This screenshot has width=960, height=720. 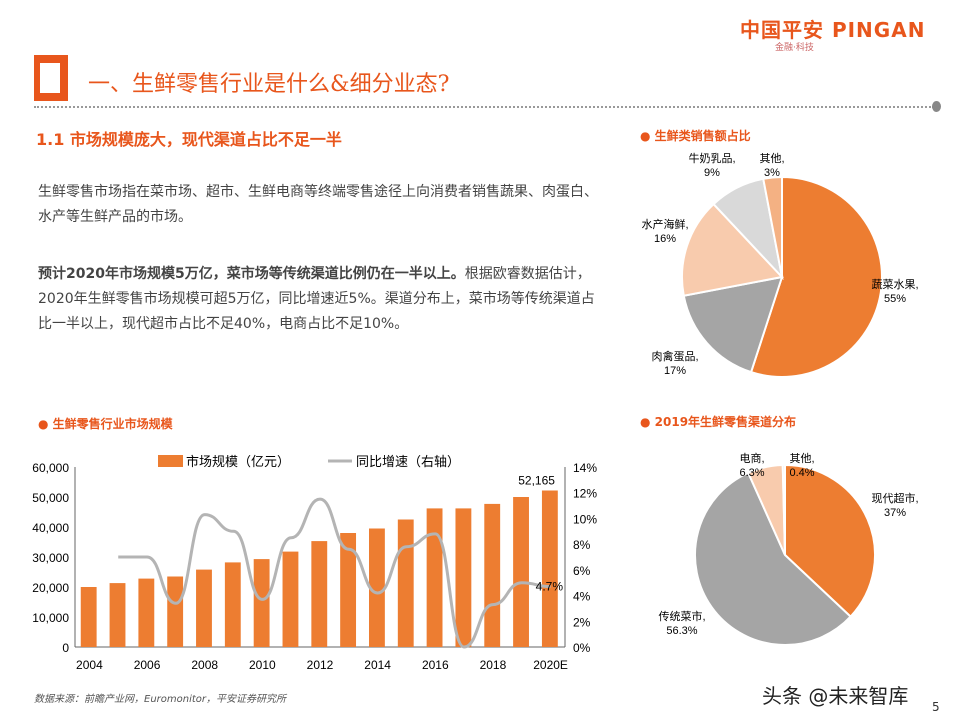 What do you see at coordinates (50, 558) in the screenshot?
I see `y-tick-label: 30,000` at bounding box center [50, 558].